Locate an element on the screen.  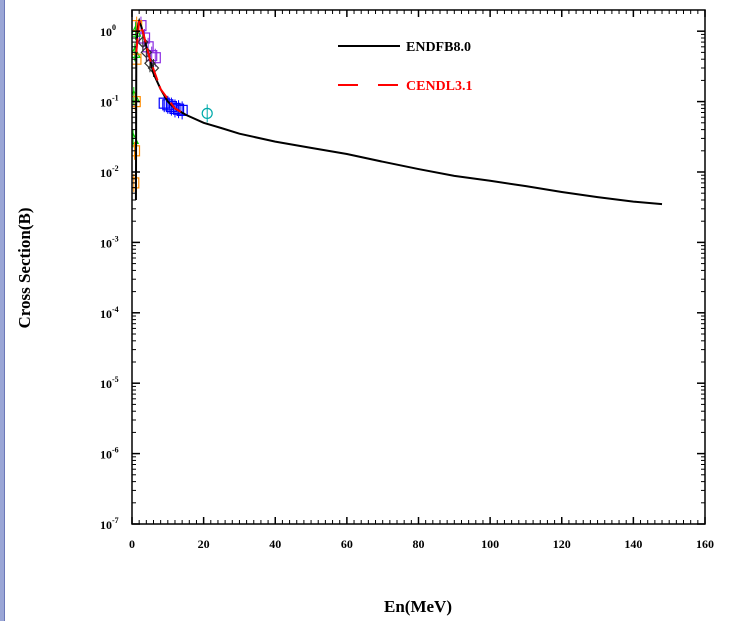
legend-label: ENDFB8.0 is located at coordinates (438, 47).